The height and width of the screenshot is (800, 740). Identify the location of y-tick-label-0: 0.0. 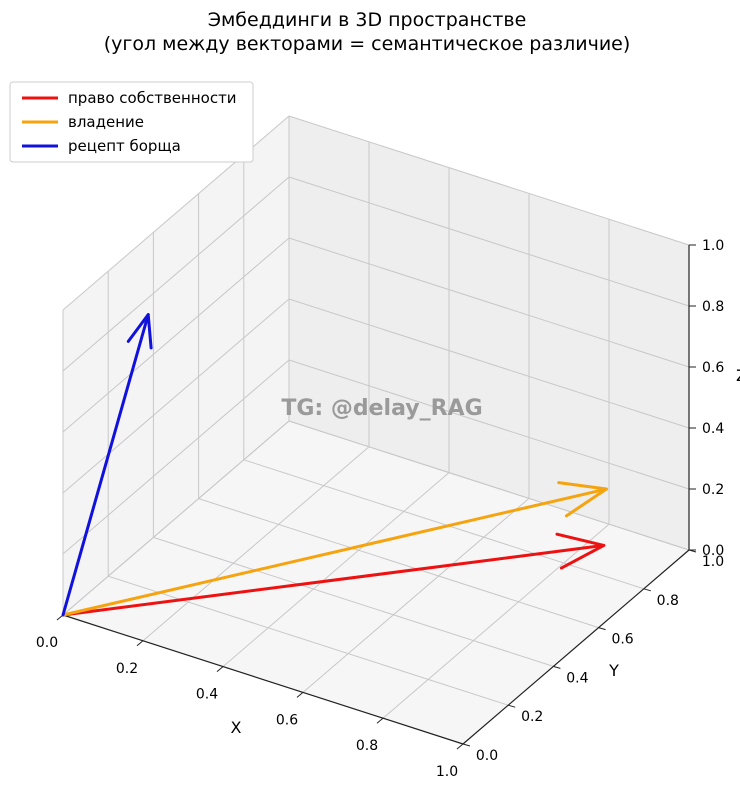
(487, 756).